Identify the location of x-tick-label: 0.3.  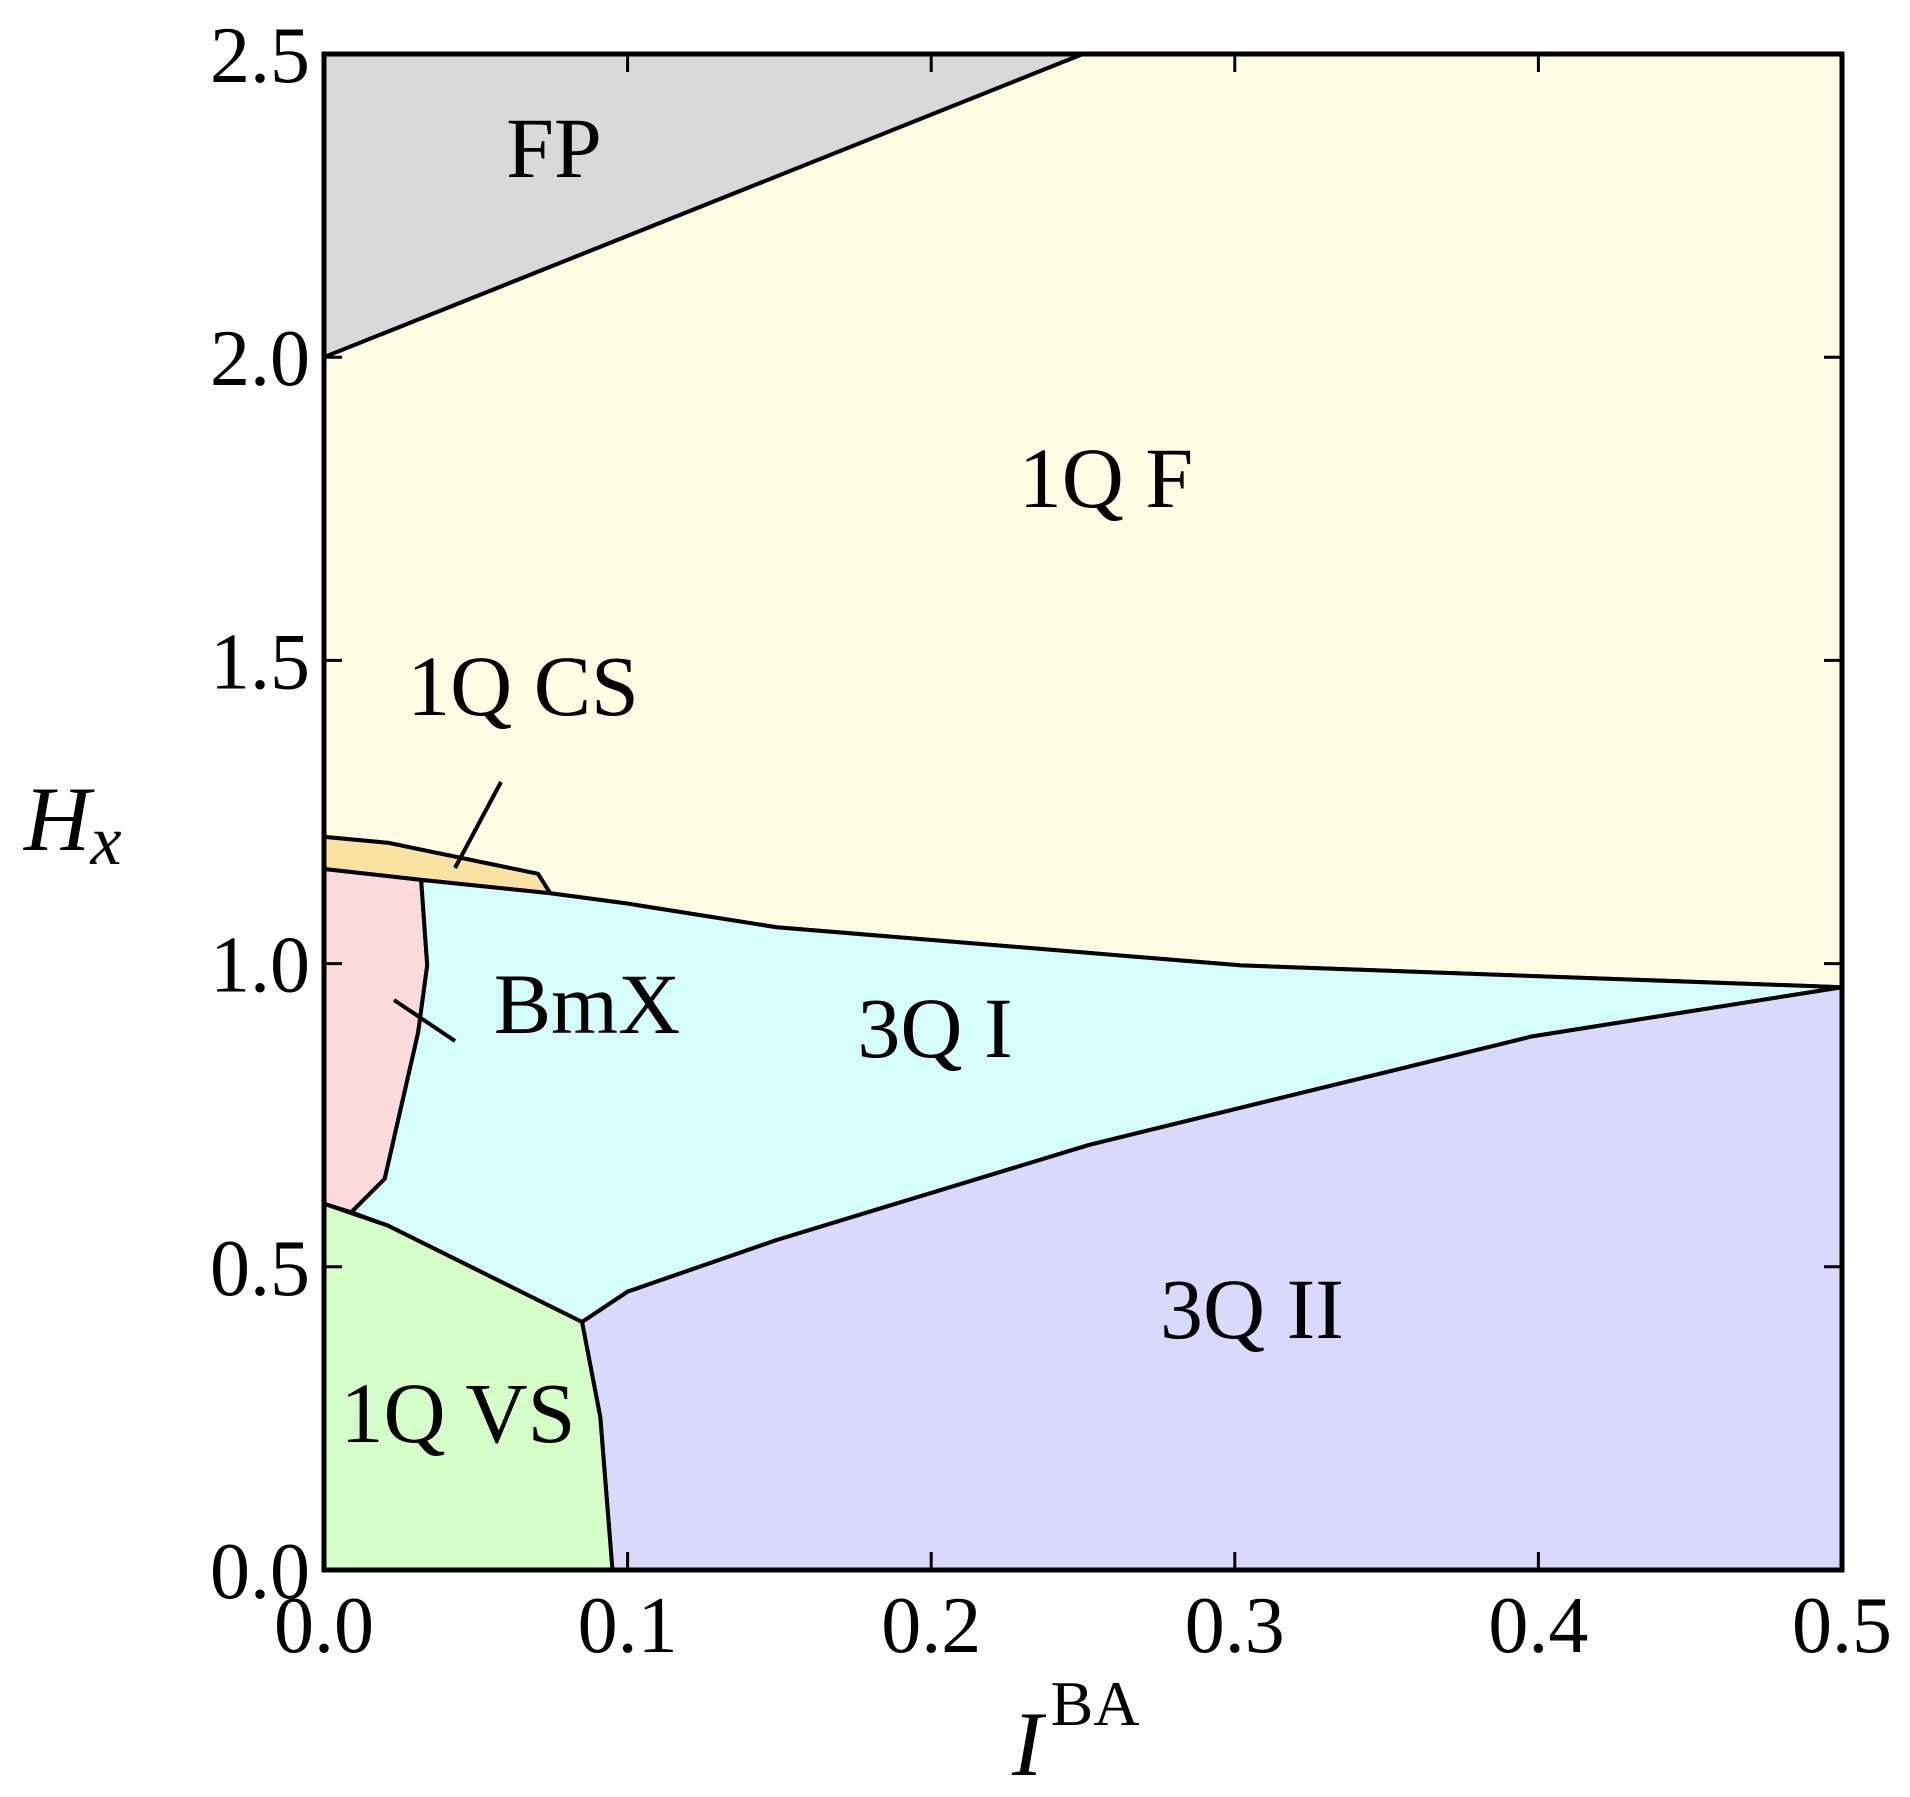
(1235, 1626).